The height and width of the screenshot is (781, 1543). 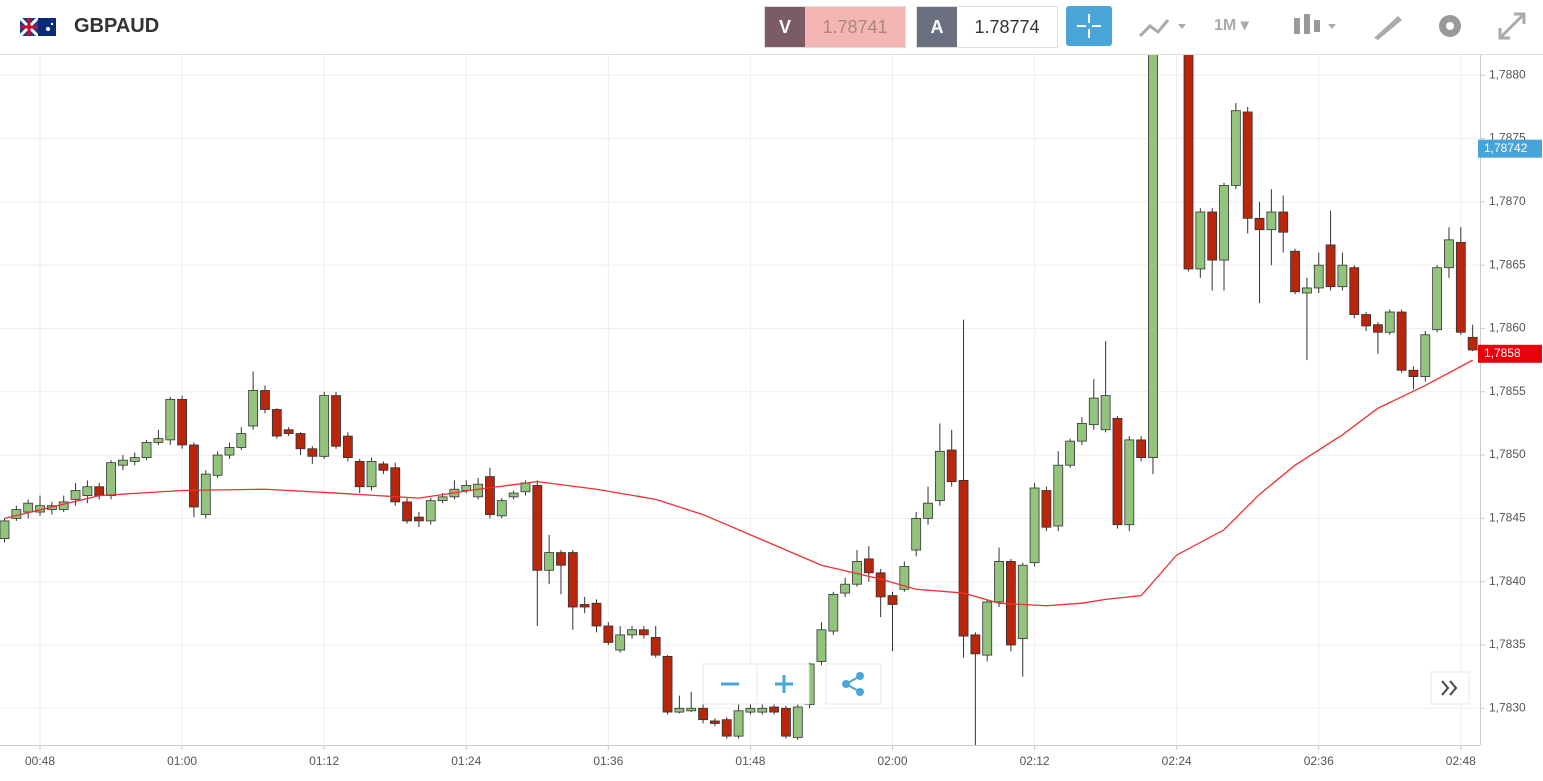 What do you see at coordinates (1231, 25) in the screenshot?
I see `timeframe-button: 1M ▾` at bounding box center [1231, 25].